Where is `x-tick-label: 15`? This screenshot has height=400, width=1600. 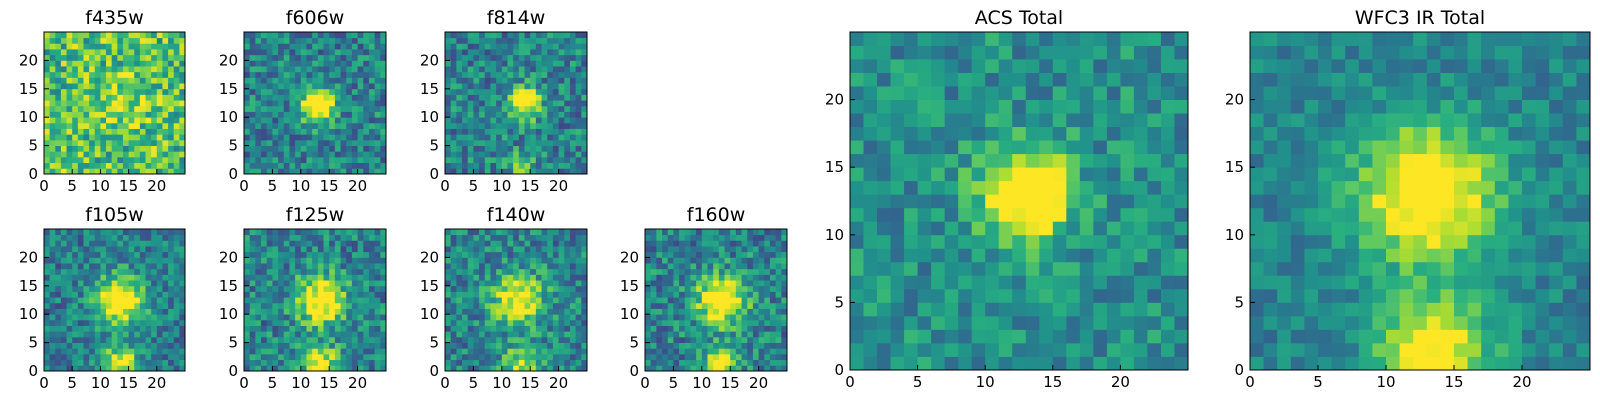 x-tick-label: 15 is located at coordinates (530, 383).